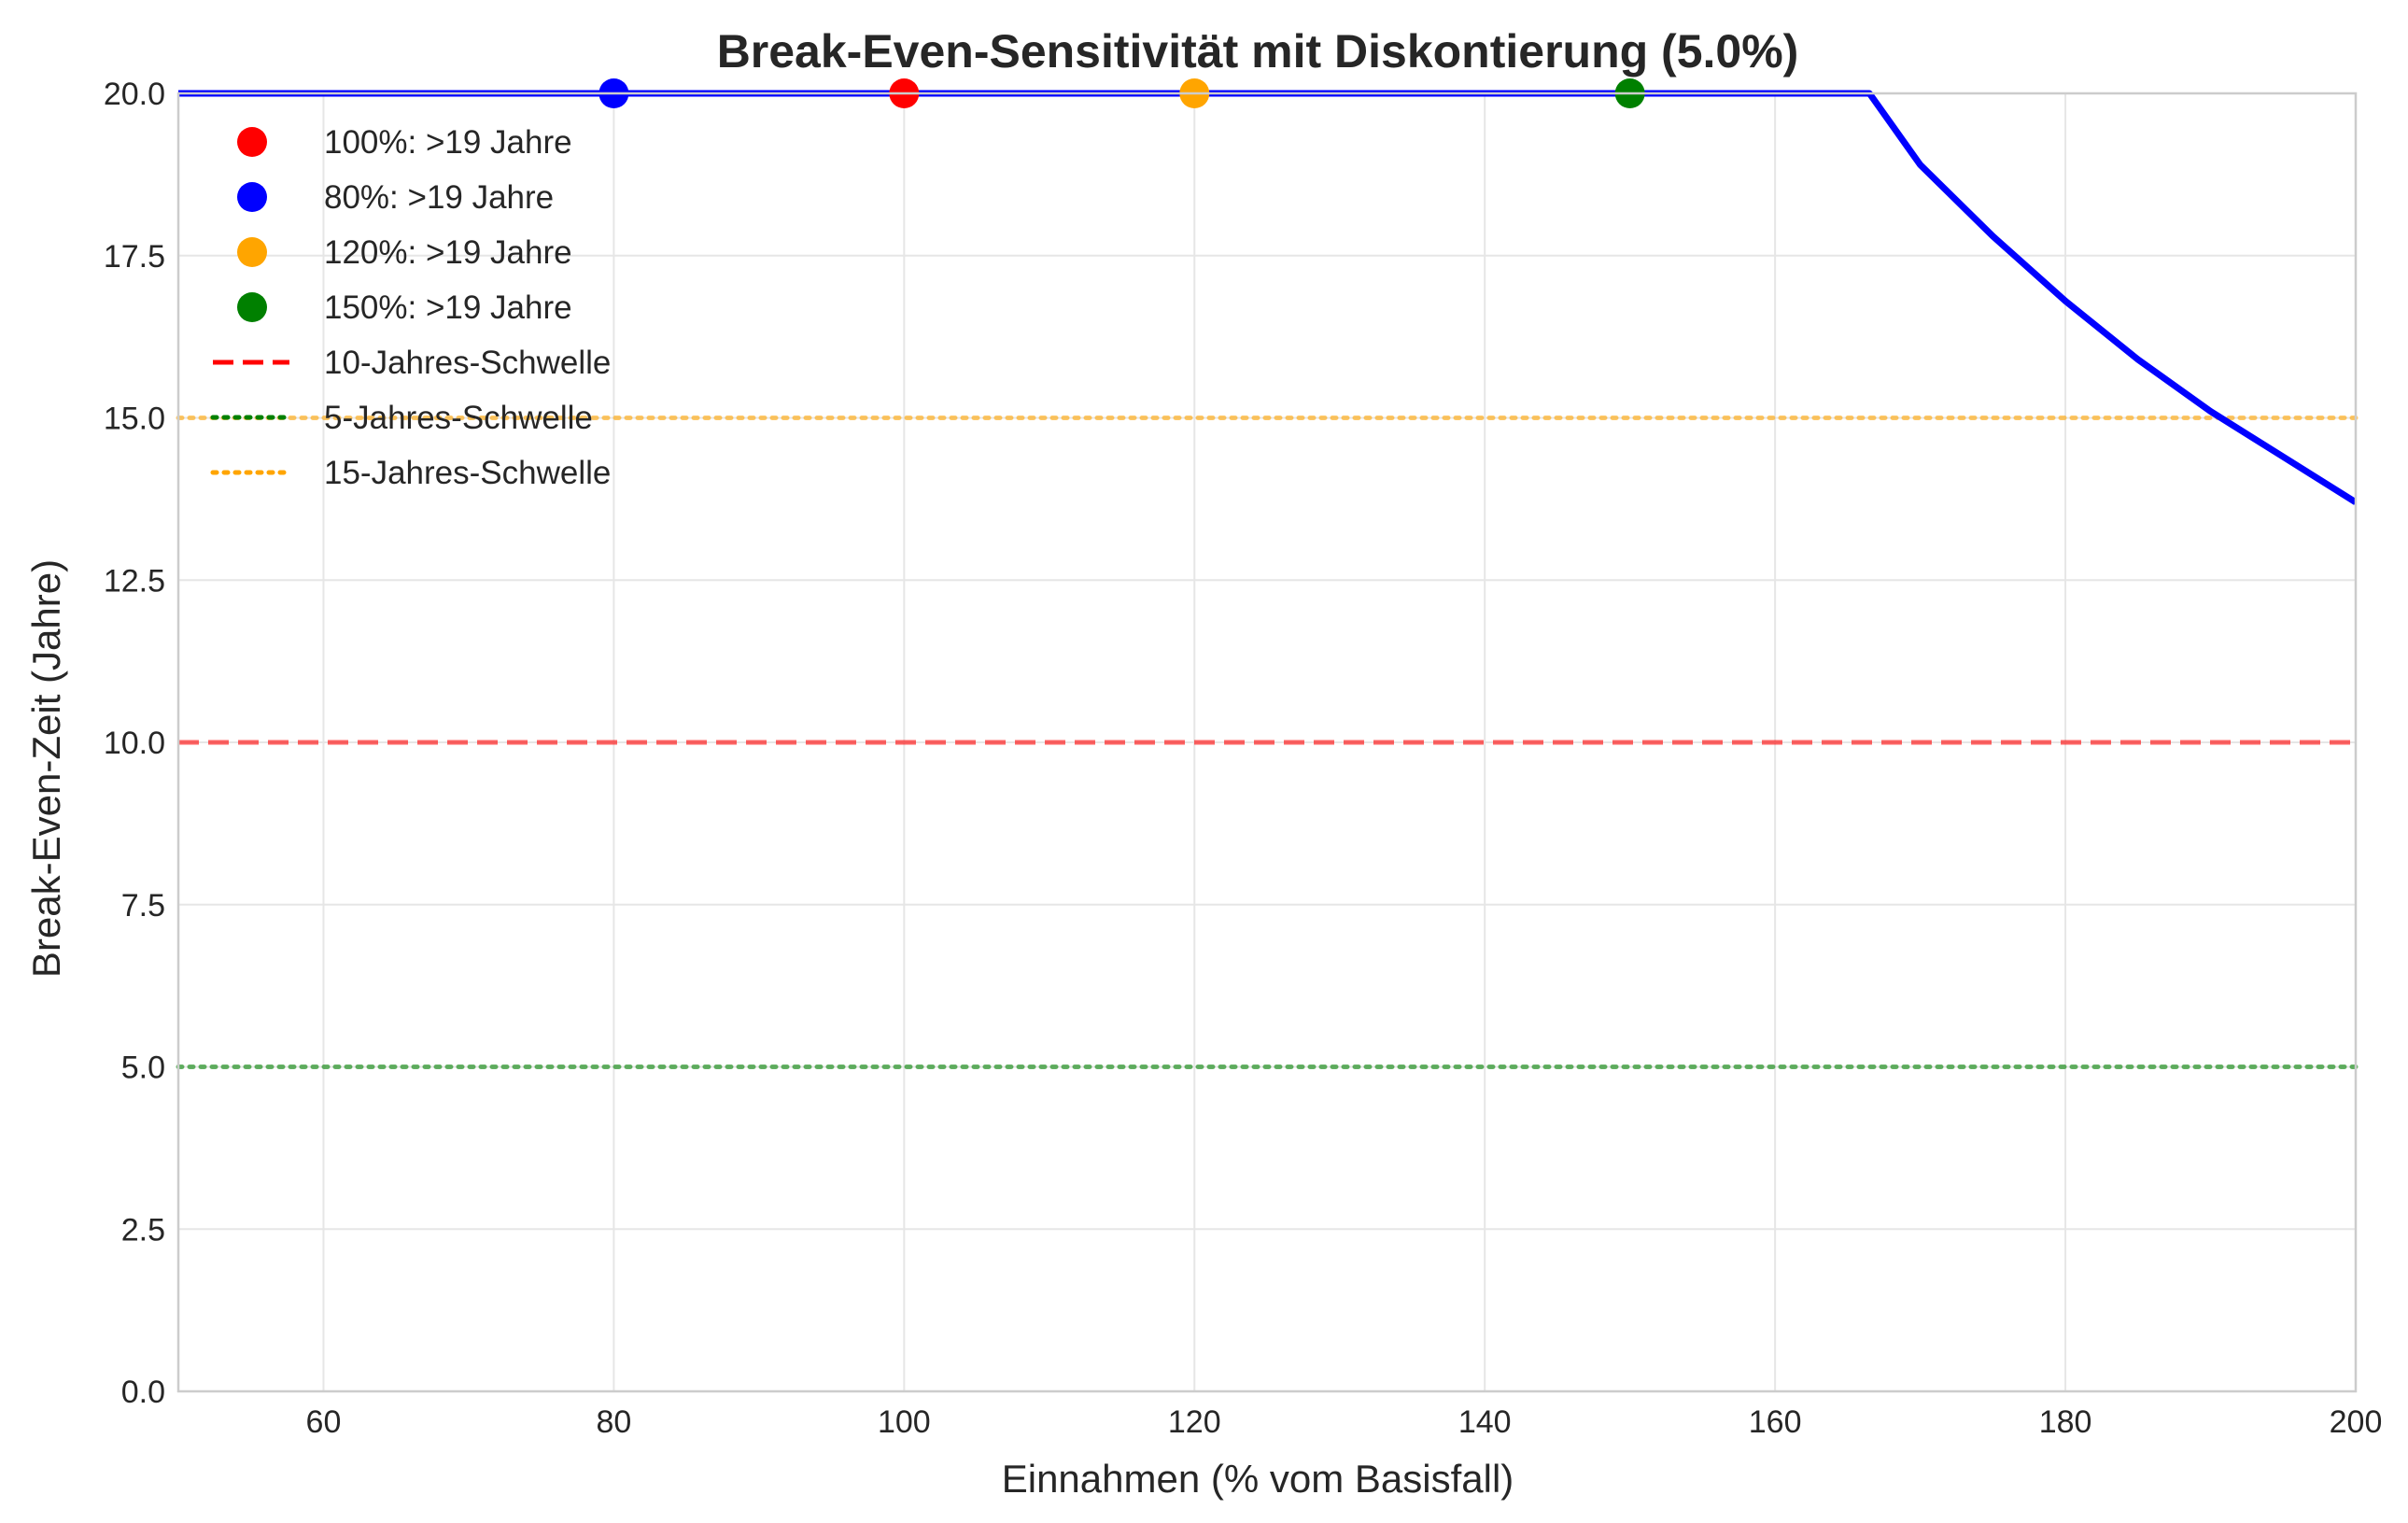 The image size is (2408, 1523). I want to click on legend-label: 120%: >19 Jahre, so click(448, 253).